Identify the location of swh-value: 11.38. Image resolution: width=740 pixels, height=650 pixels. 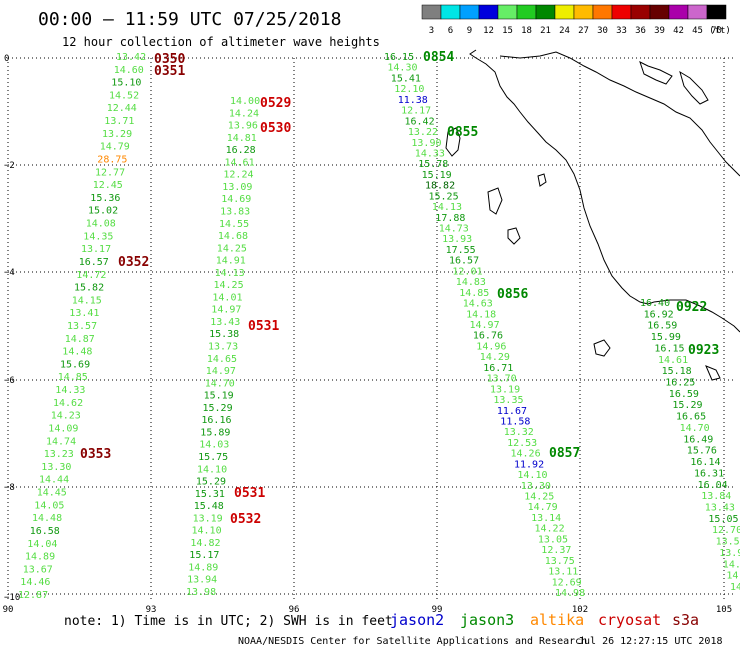
(413, 100).